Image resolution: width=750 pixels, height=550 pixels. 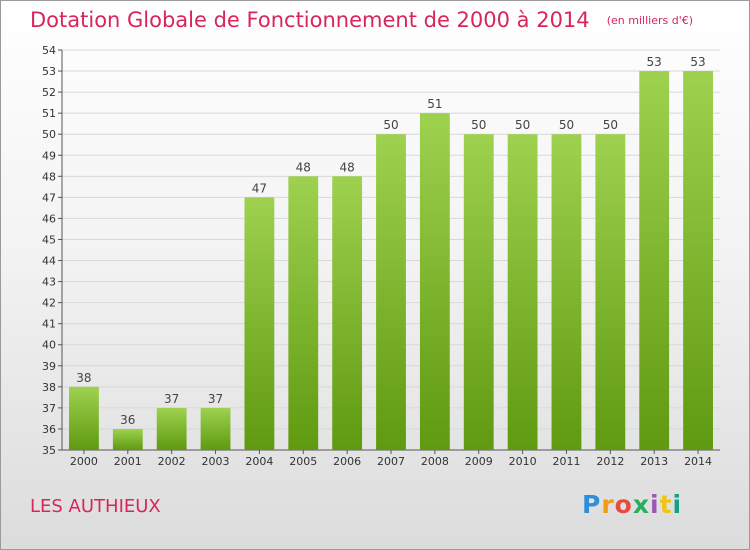 I want to click on x-tick-label-2003: 2003, so click(x=216, y=461).